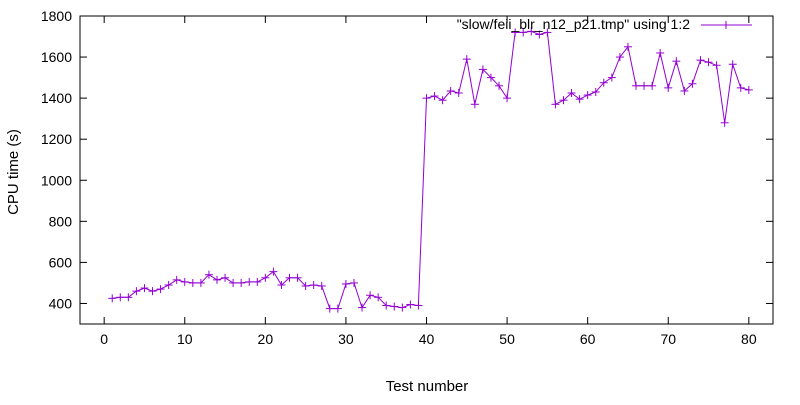 This screenshot has width=800, height=405. I want to click on y-tick-label: 800, so click(61, 221).